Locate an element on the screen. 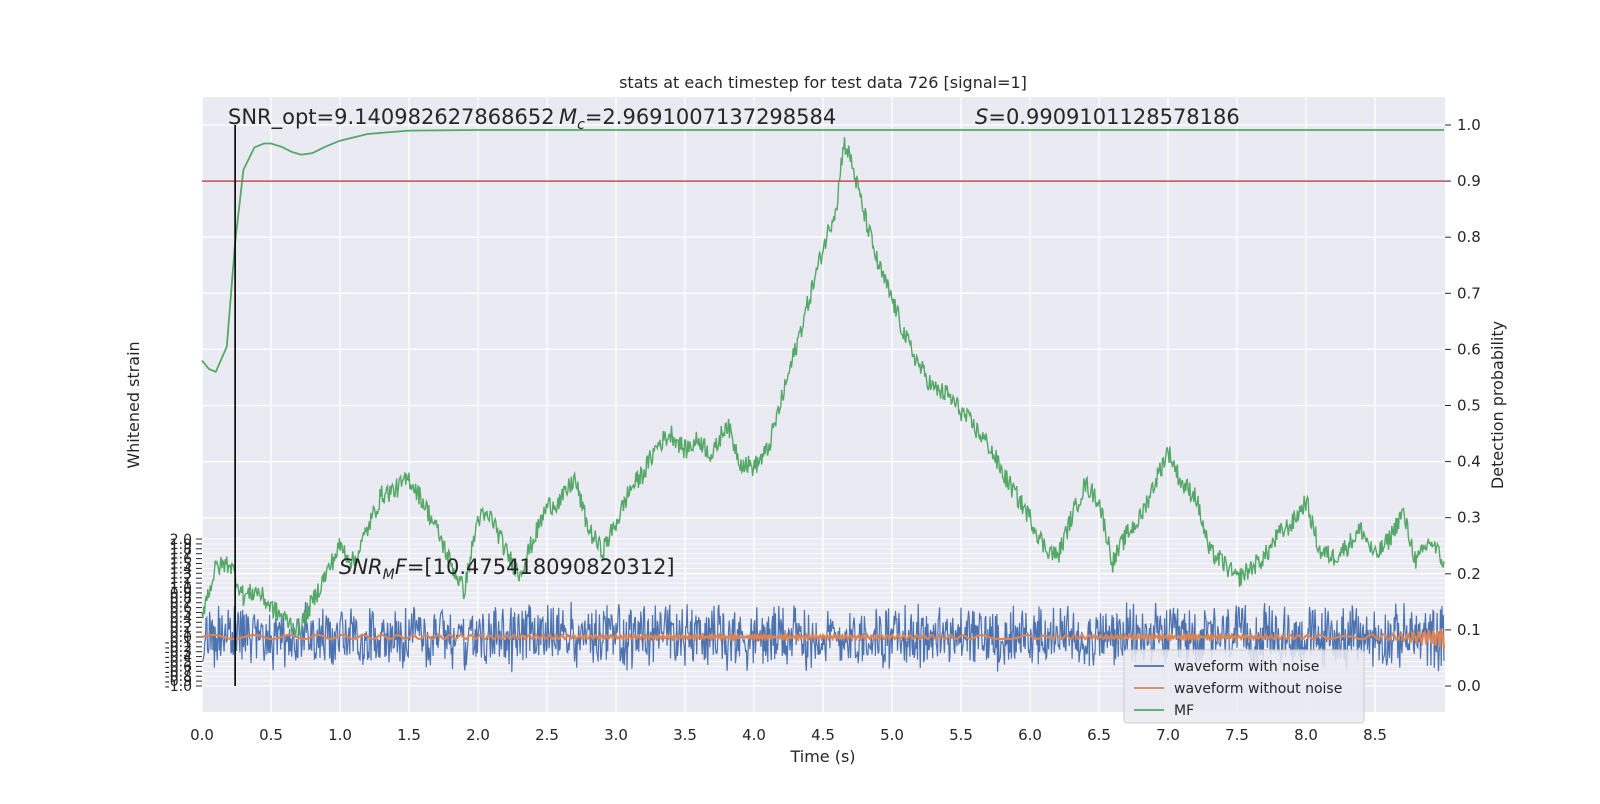 The height and width of the screenshot is (804, 1600). x-tick-label: 0.0 is located at coordinates (202, 735).